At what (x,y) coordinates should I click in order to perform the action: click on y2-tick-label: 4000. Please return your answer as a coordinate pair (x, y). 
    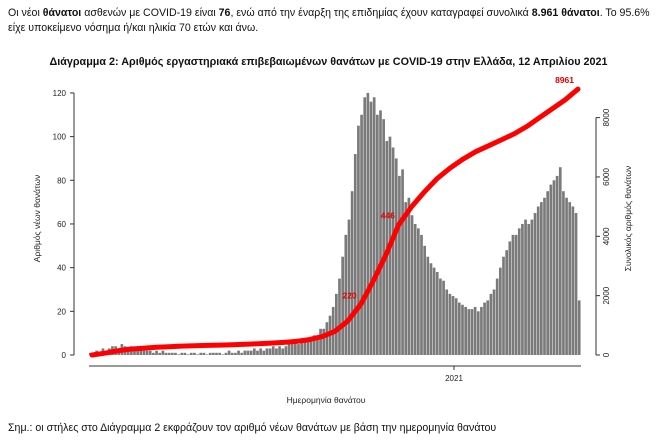
    Looking at the image, I should click on (606, 236).